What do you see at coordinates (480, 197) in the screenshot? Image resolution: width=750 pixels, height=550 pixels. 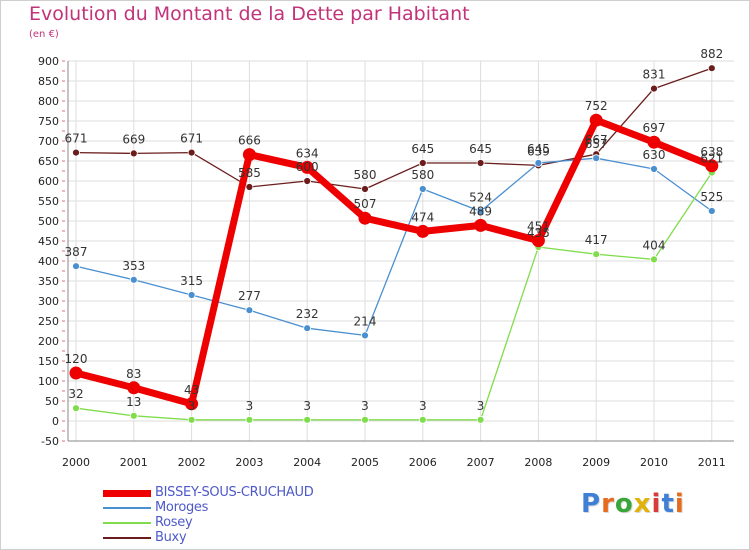 I see `data-label: 524` at bounding box center [480, 197].